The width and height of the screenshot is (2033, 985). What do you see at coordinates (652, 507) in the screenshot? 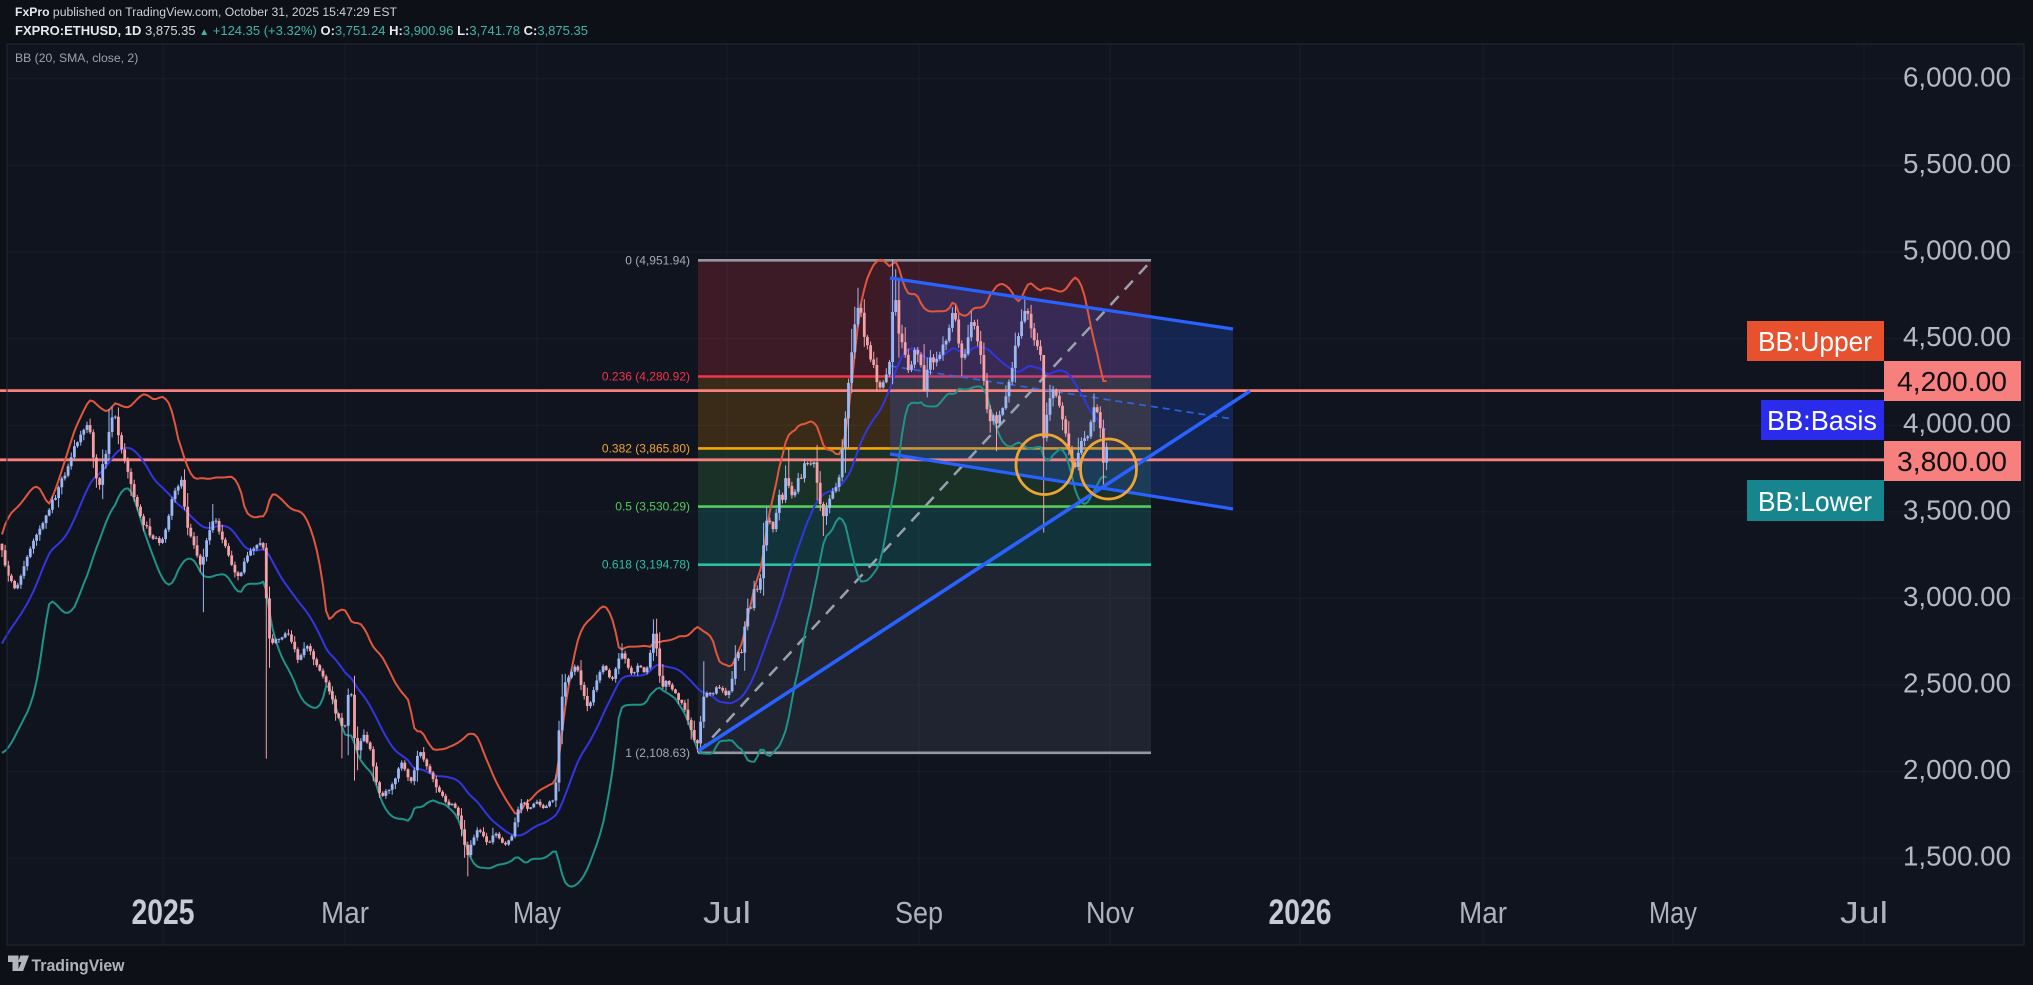
I see `svg-text: 0.5 (3,530.29)` at bounding box center [652, 507].